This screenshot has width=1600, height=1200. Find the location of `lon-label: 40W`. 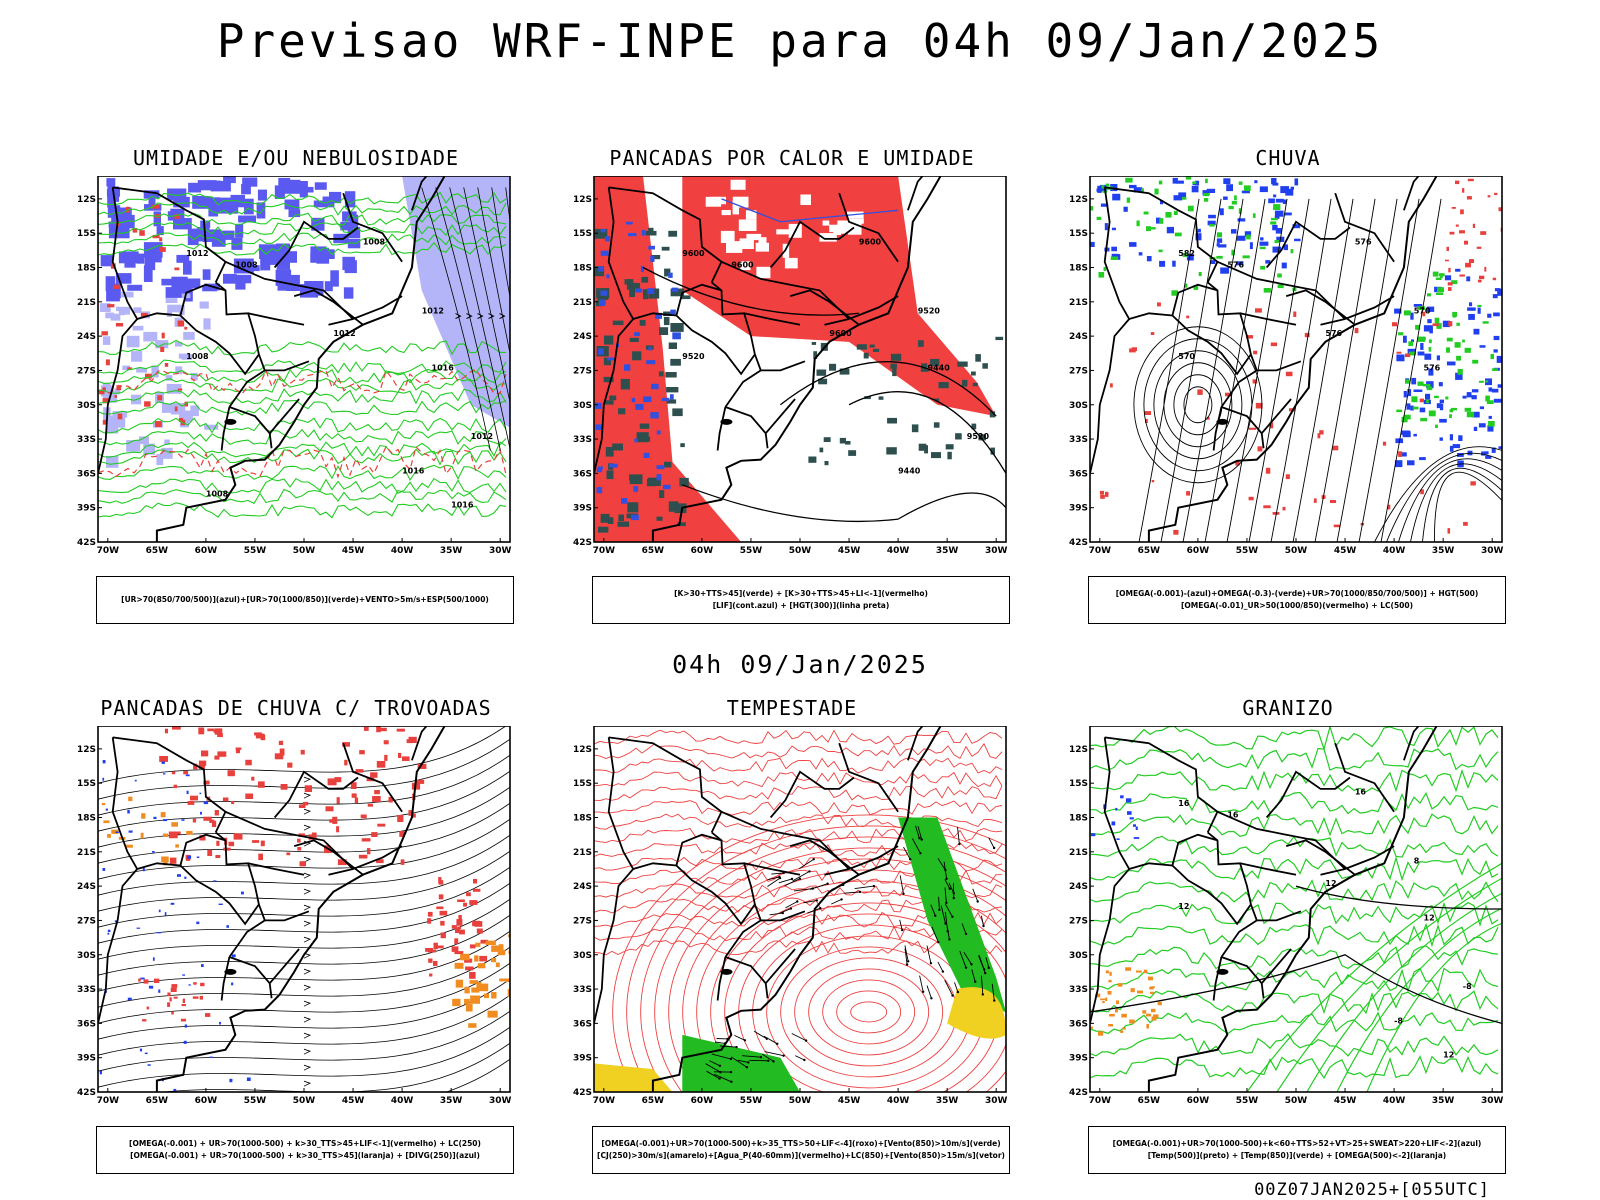

lon-label: 40W is located at coordinates (898, 1101).